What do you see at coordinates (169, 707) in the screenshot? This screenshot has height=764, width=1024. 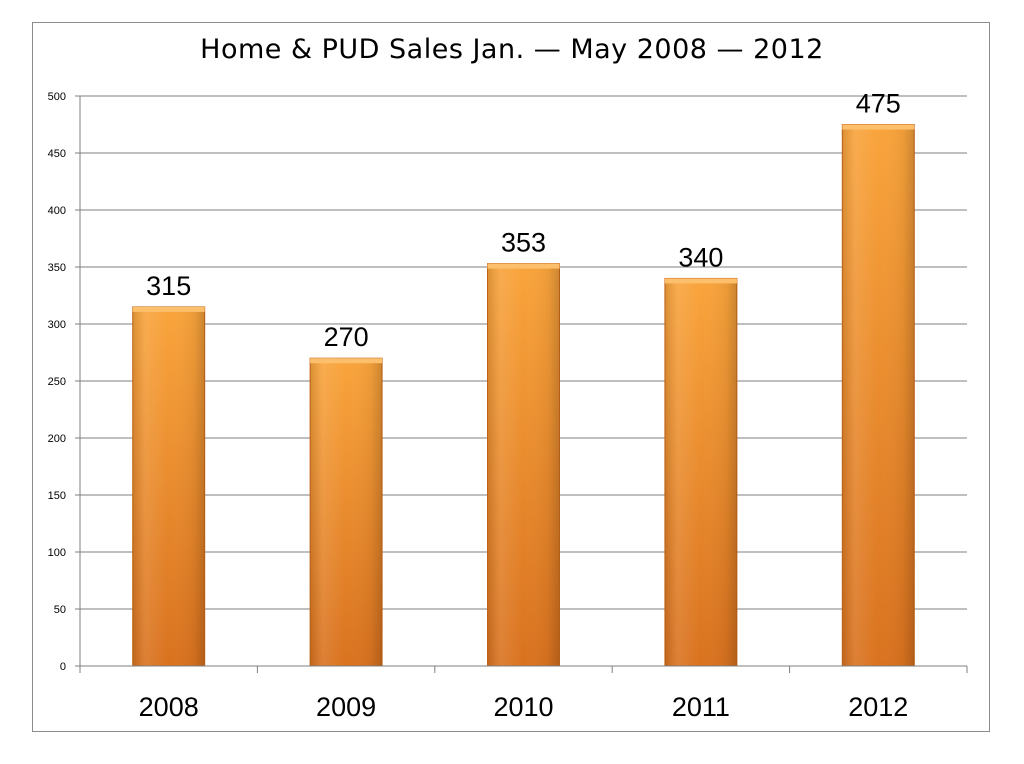 I see `x-tick-label: 2008` at bounding box center [169, 707].